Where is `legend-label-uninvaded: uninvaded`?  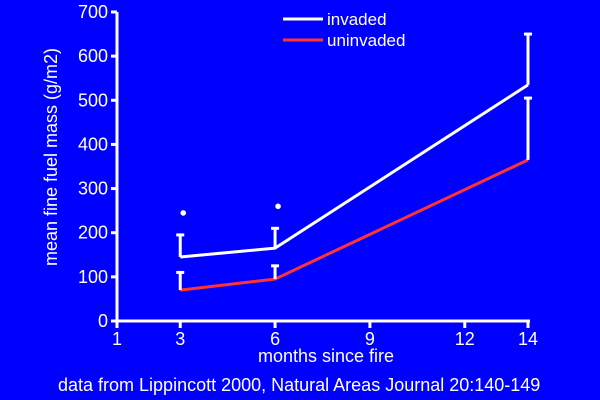 legend-label-uninvaded: uninvaded is located at coordinates (366, 40).